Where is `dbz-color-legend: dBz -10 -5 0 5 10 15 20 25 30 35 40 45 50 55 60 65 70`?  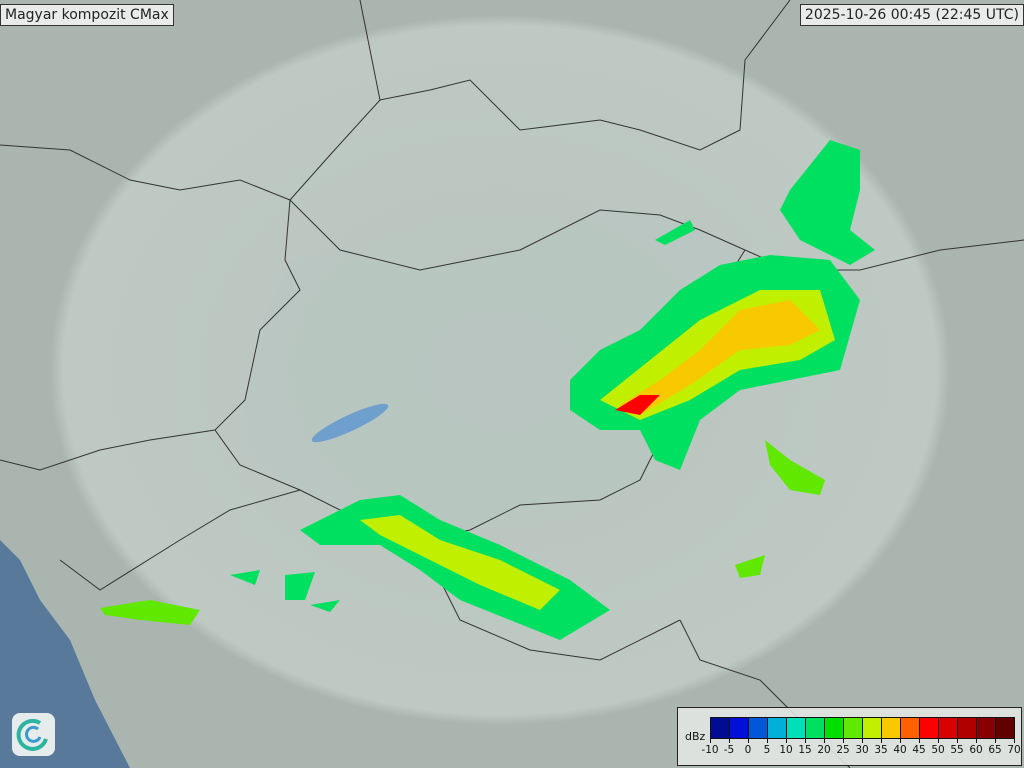 dbz-color-legend: dBz -10 -5 0 5 10 15 20 25 30 35 40 45 50 55 60 65 70 is located at coordinates (849, 736).